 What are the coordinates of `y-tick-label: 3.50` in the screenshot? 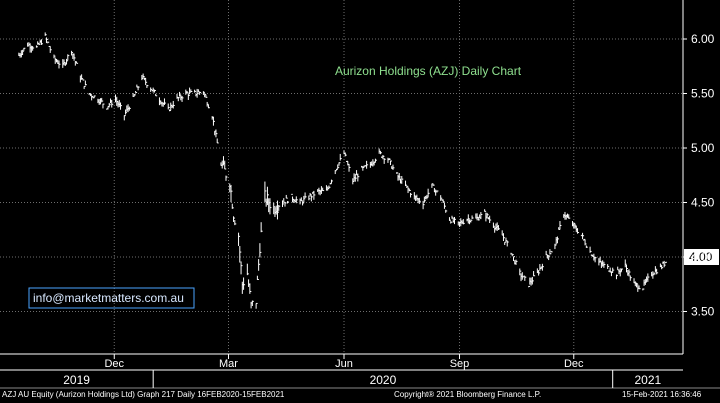 It's located at (703, 312).